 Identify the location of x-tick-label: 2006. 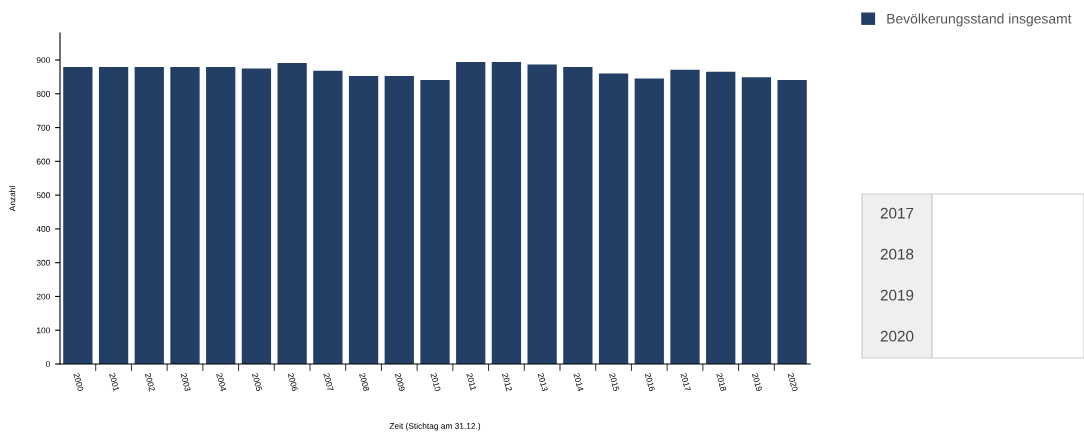
(292, 382).